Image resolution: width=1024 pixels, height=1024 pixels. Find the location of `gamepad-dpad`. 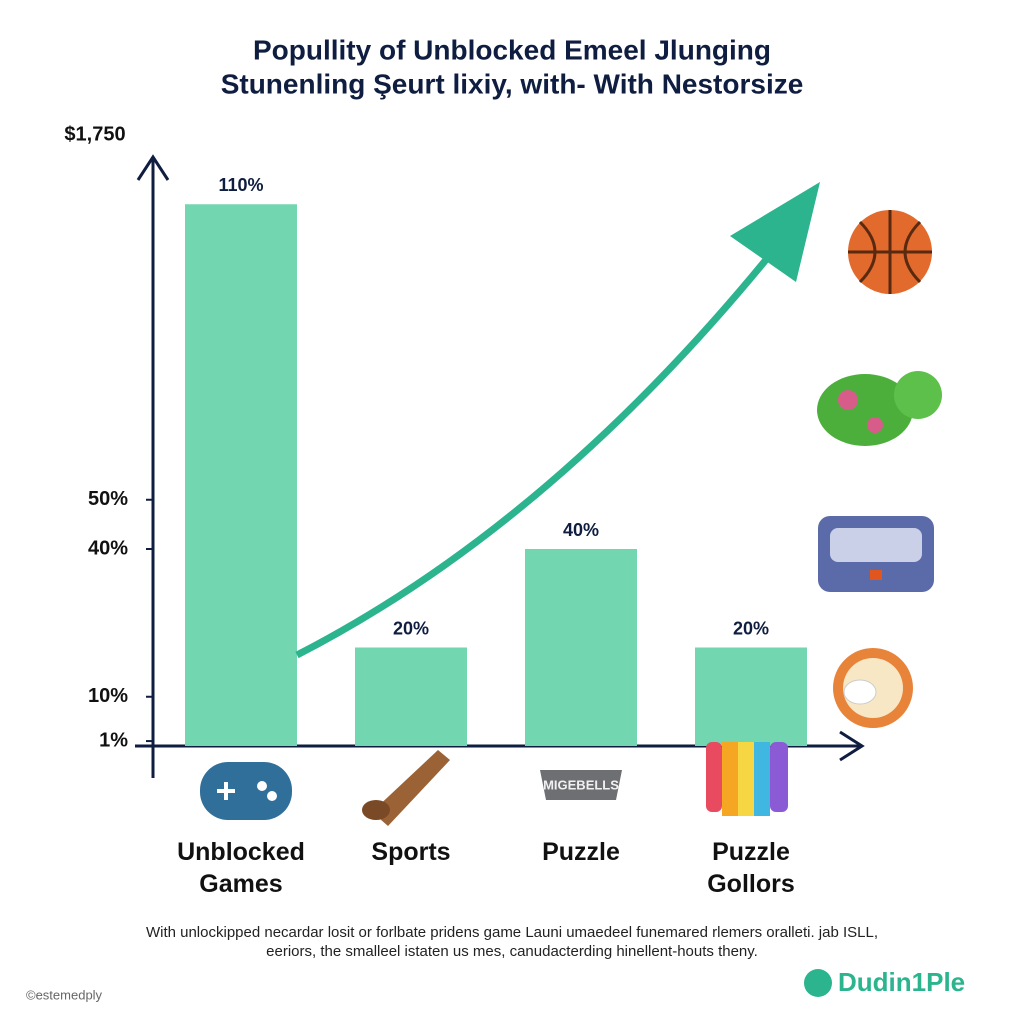

gamepad-dpad is located at coordinates (226, 791).